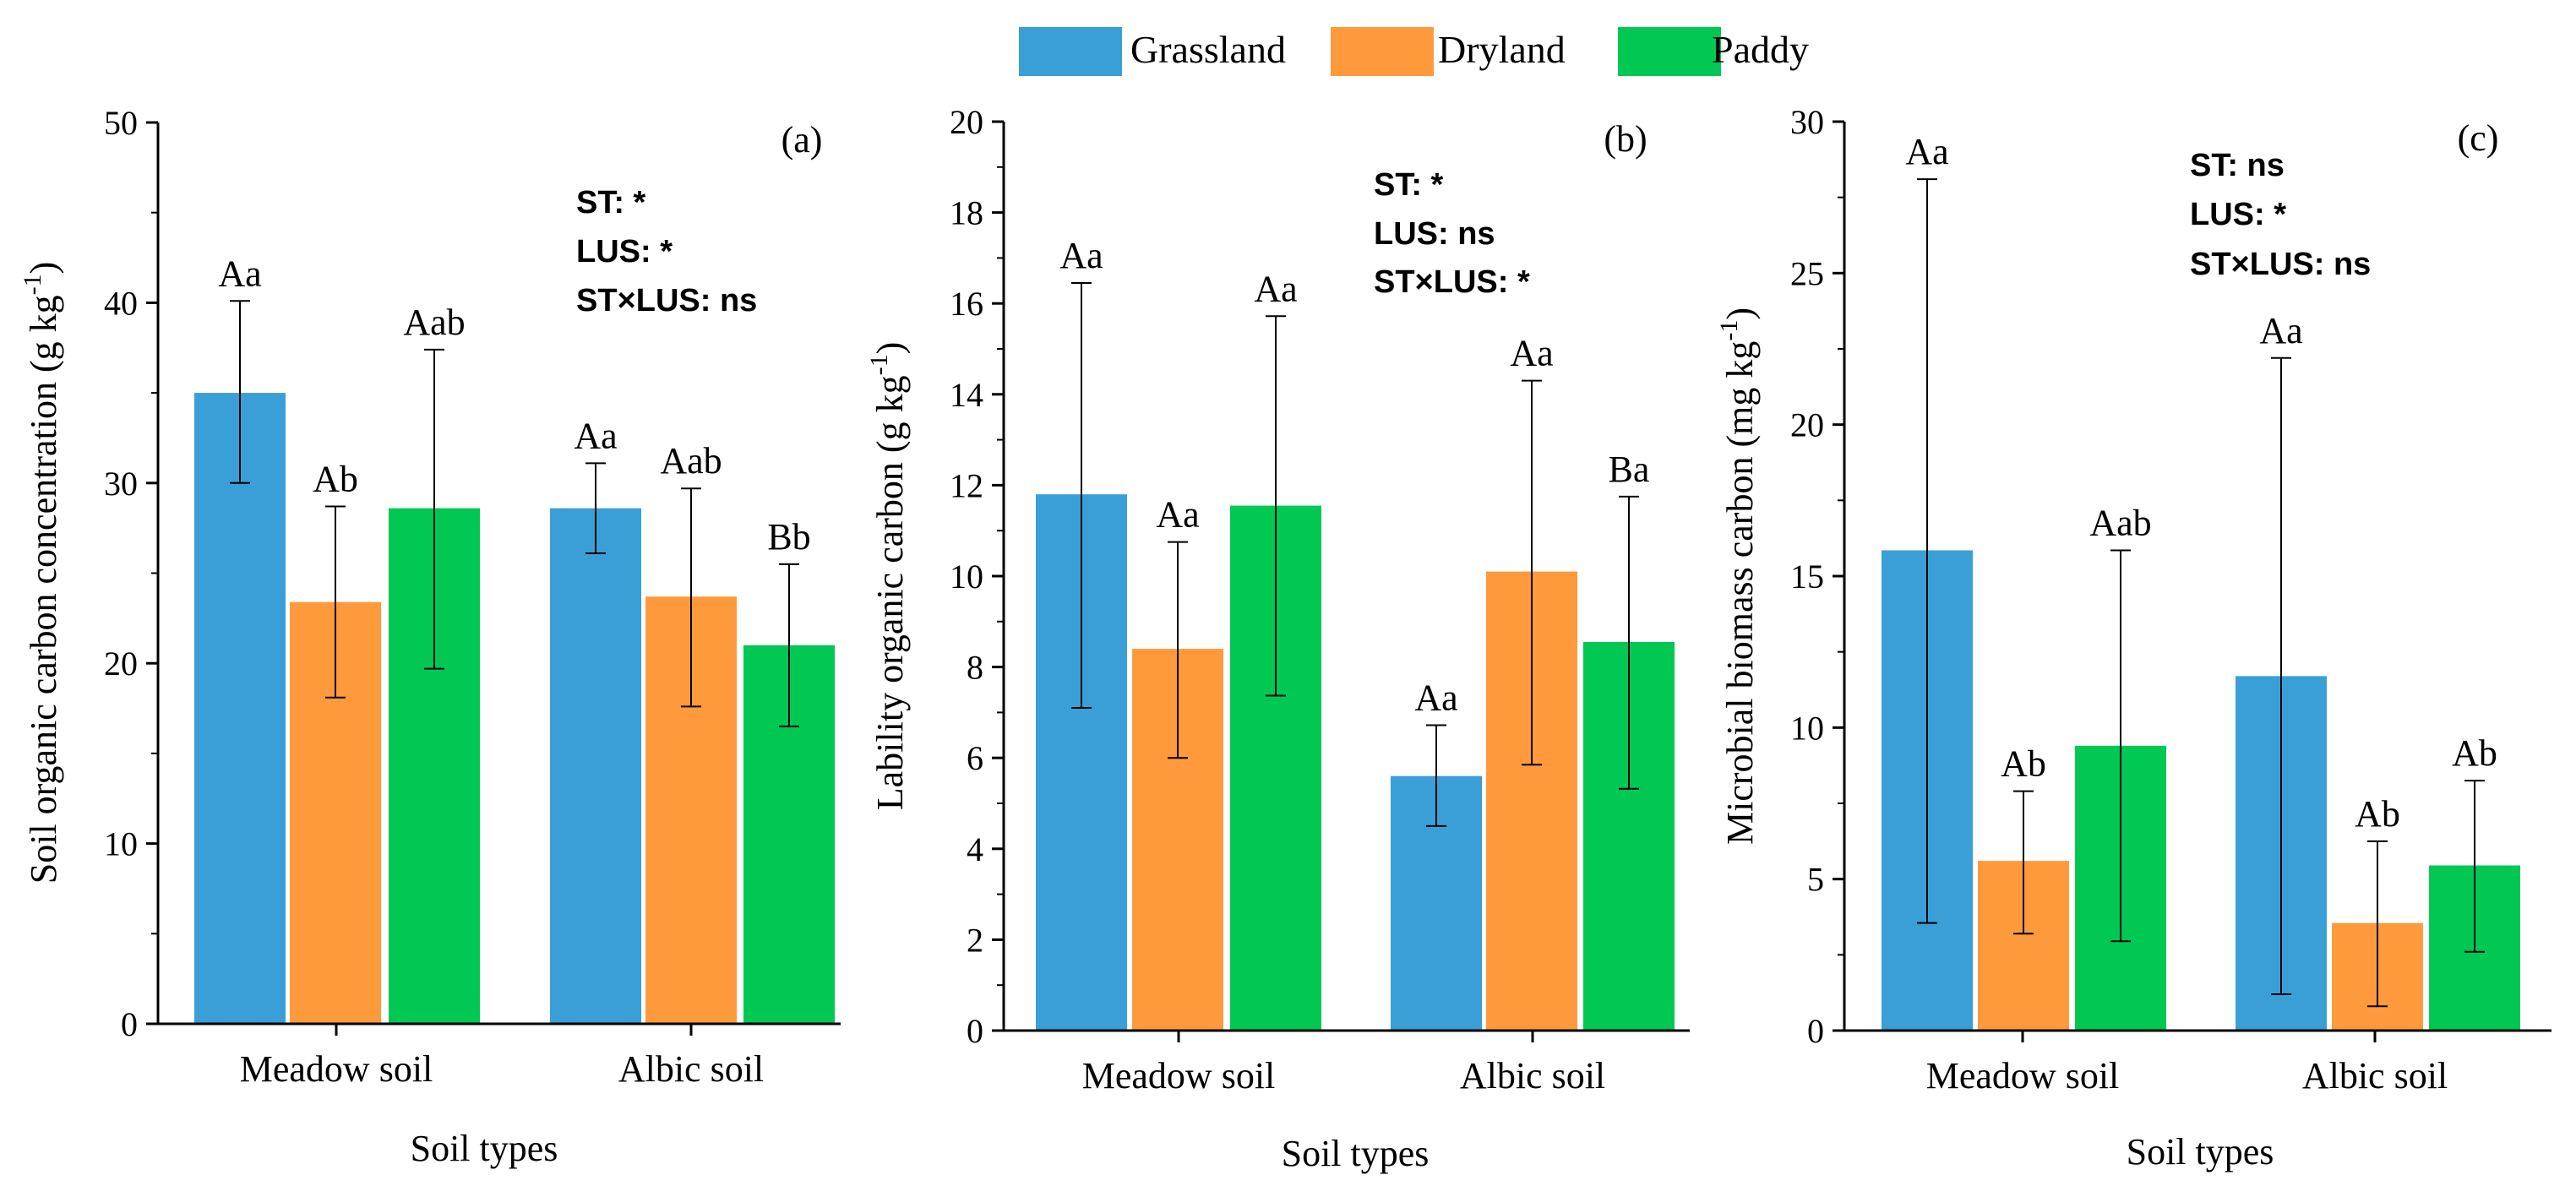  What do you see at coordinates (121, 303) in the screenshot?
I see `y-tick-label: 40` at bounding box center [121, 303].